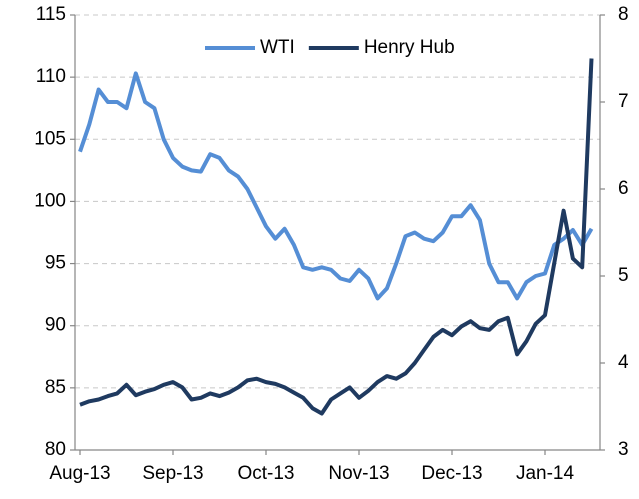 The height and width of the screenshot is (499, 639). Describe the element at coordinates (545, 473) in the screenshot. I see `x-tick-label: Jan-14` at that location.